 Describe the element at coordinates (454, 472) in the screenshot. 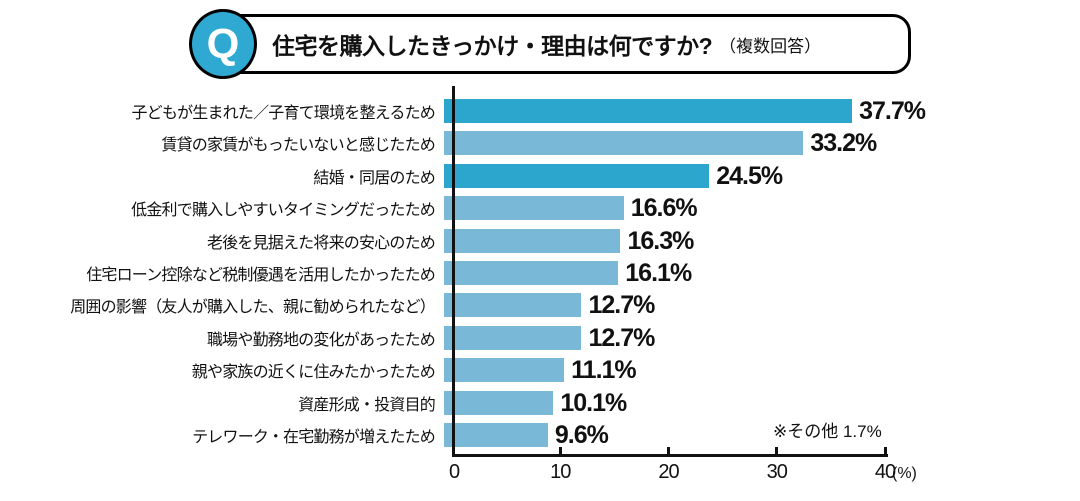

I see `x-axis-tick-label: 0` at that location.